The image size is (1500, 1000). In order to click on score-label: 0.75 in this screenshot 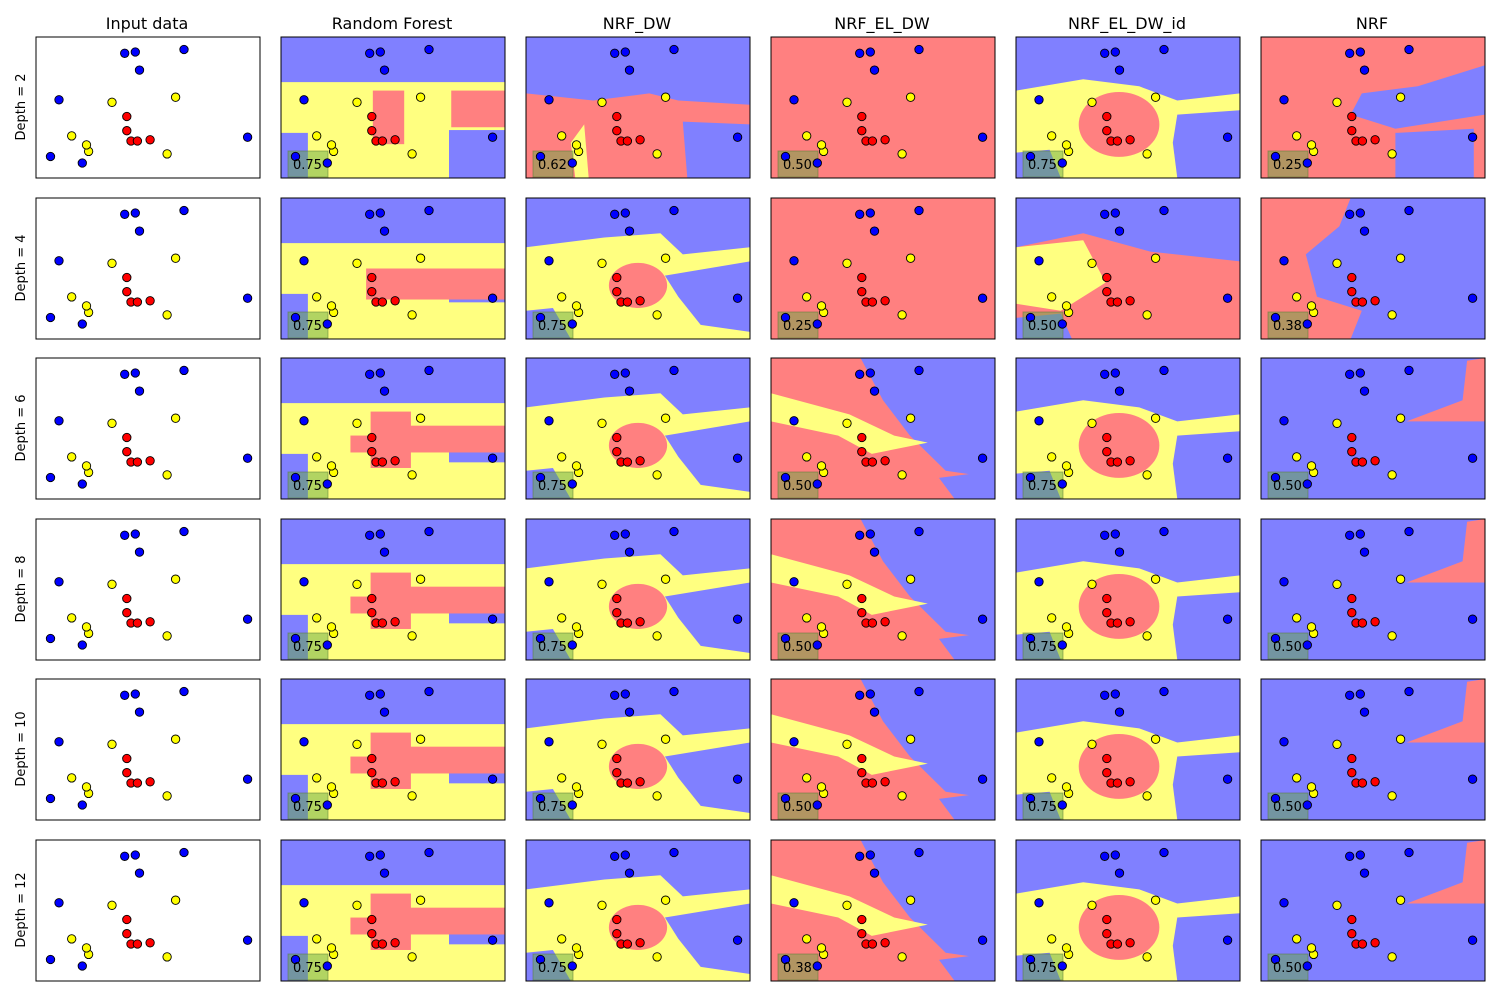, I will do `click(552, 968)`.